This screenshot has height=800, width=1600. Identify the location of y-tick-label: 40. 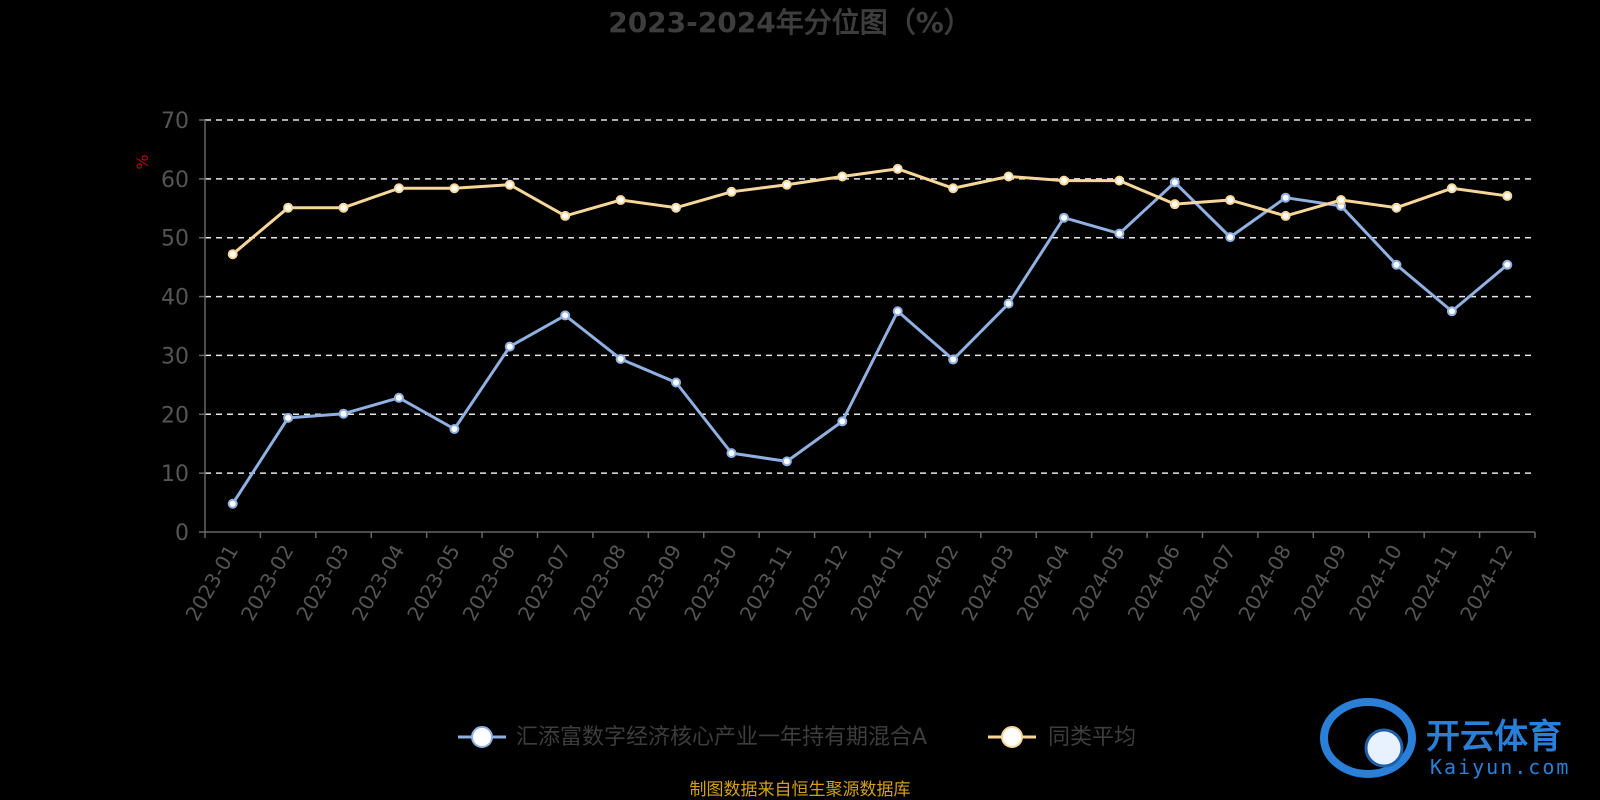
(175, 298).